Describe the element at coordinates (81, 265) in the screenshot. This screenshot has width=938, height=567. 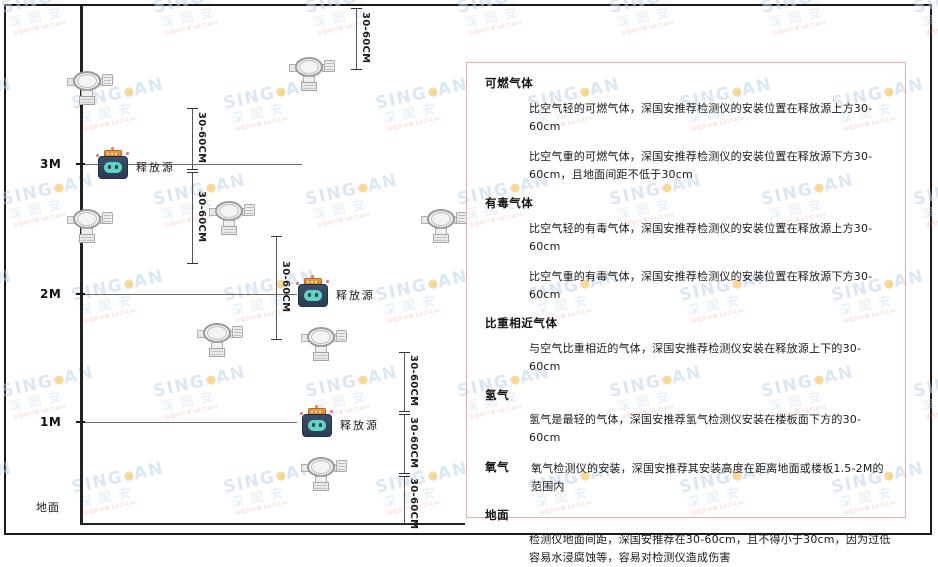
I see `vertical-axis` at that location.